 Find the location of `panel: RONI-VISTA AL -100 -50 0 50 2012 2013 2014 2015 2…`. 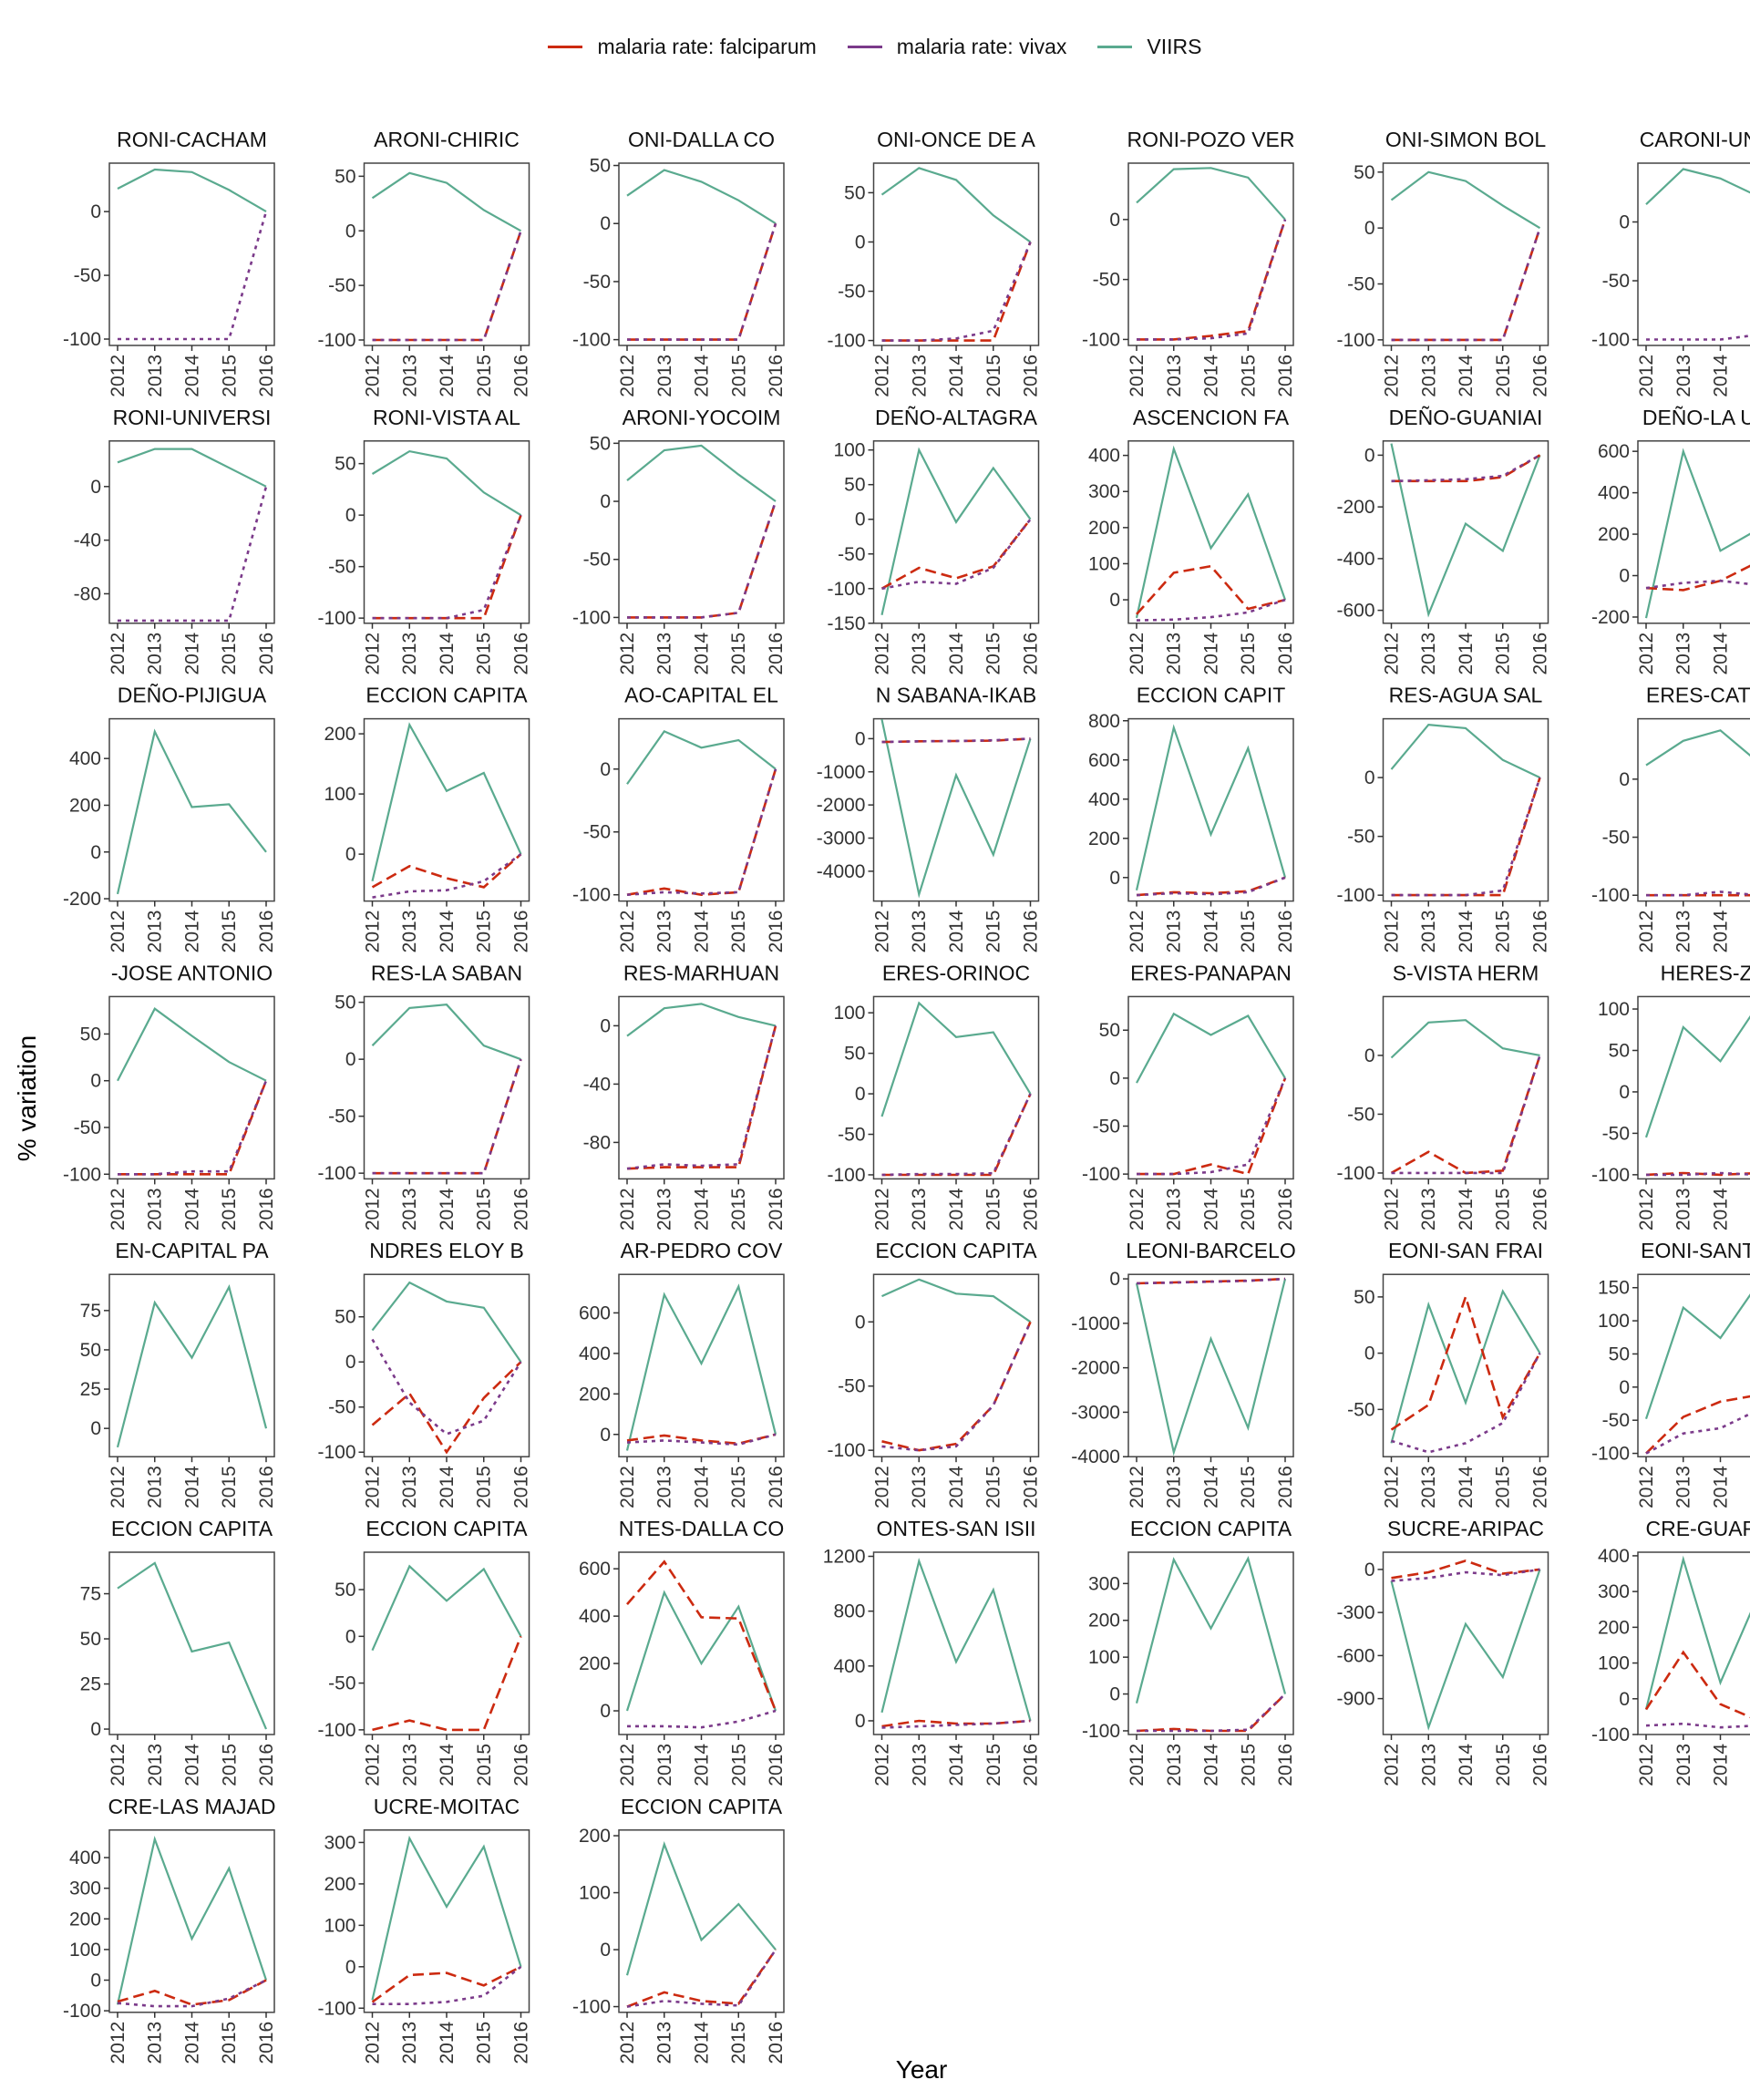

panel: RONI-VISTA AL -100 -50 0 50 2012 2013 2014 2015 2… is located at coordinates (424, 541).